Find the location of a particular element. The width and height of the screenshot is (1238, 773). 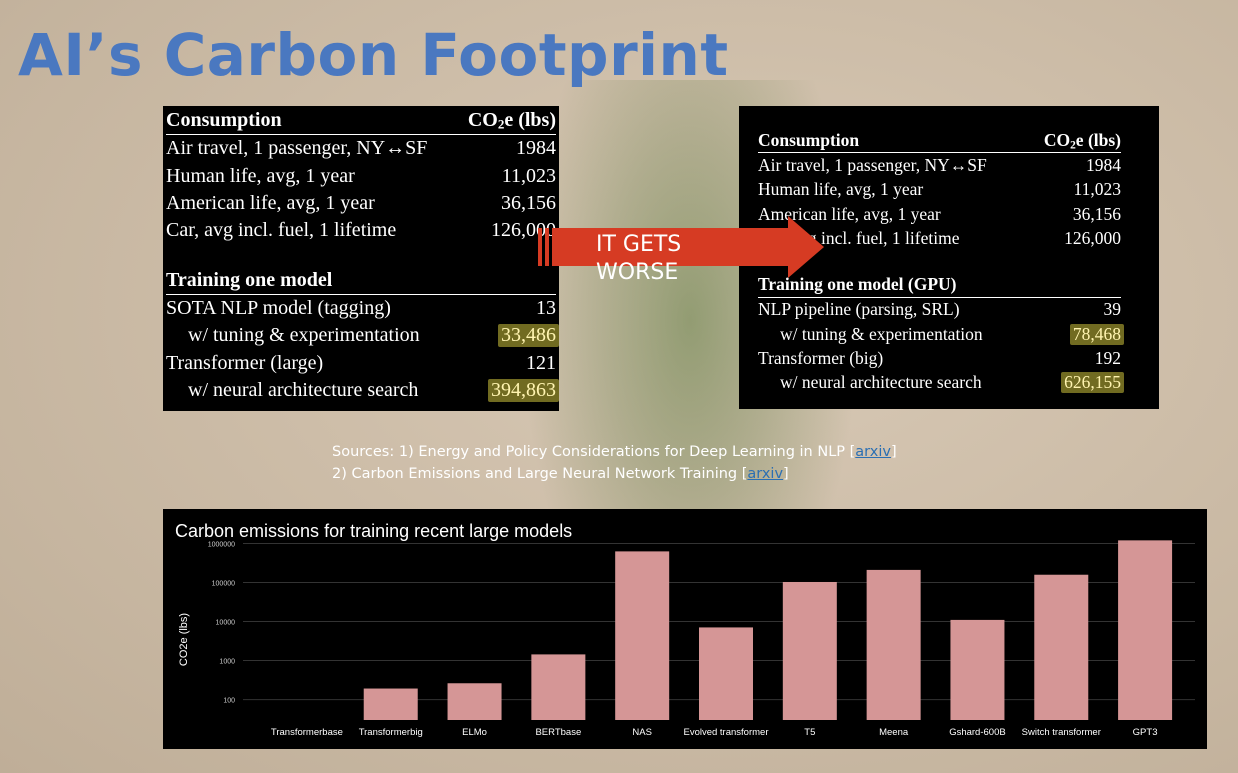

arrow-label: IT GETS WORSE is located at coordinates (639, 258).